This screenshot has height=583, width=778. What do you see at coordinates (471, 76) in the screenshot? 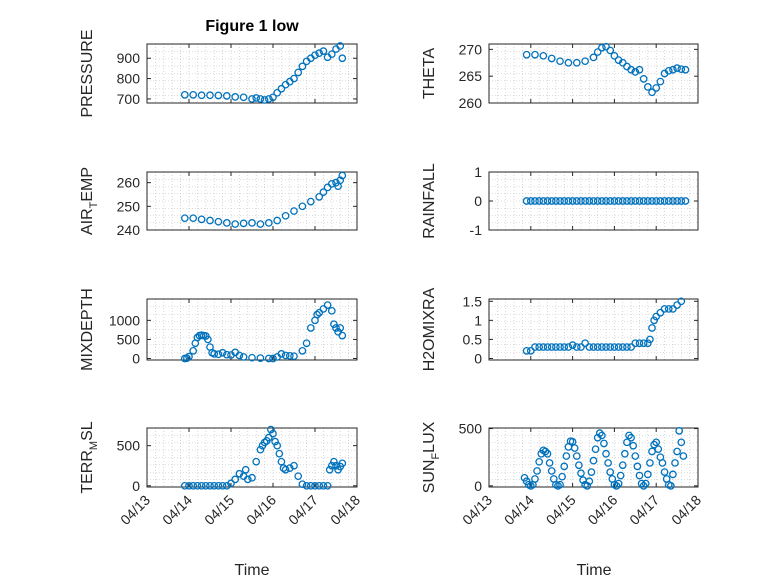
I see `y-tick-label: 265` at bounding box center [471, 76].